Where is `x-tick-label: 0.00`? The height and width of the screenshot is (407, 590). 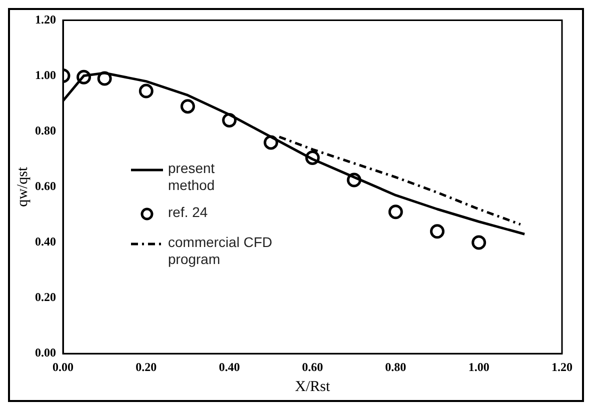
x-tick-label: 0.00 is located at coordinates (63, 367).